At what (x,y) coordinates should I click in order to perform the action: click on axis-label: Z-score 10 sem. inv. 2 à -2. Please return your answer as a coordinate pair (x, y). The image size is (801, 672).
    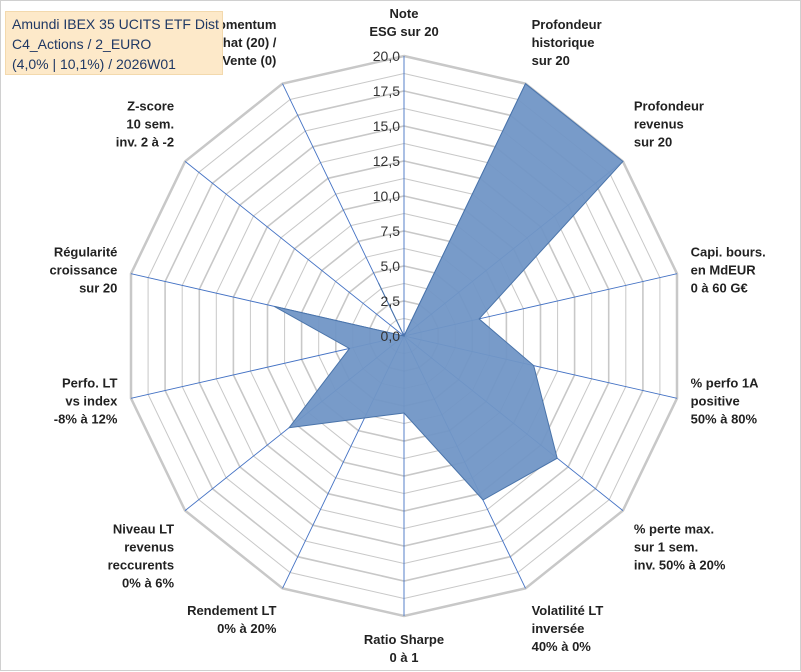
    Looking at the image, I should click on (145, 124).